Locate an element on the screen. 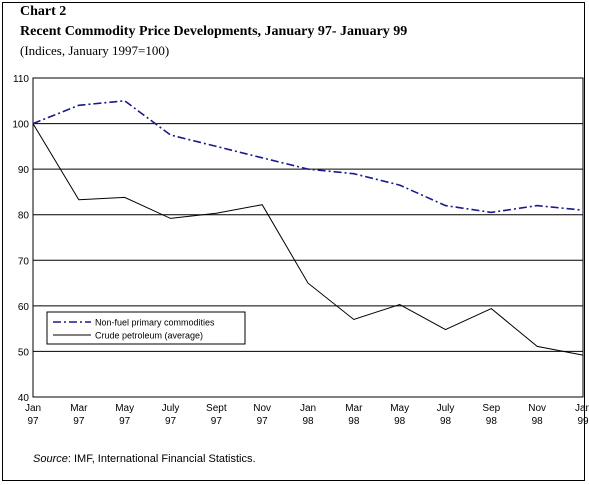  legend-box is located at coordinates (146, 328).